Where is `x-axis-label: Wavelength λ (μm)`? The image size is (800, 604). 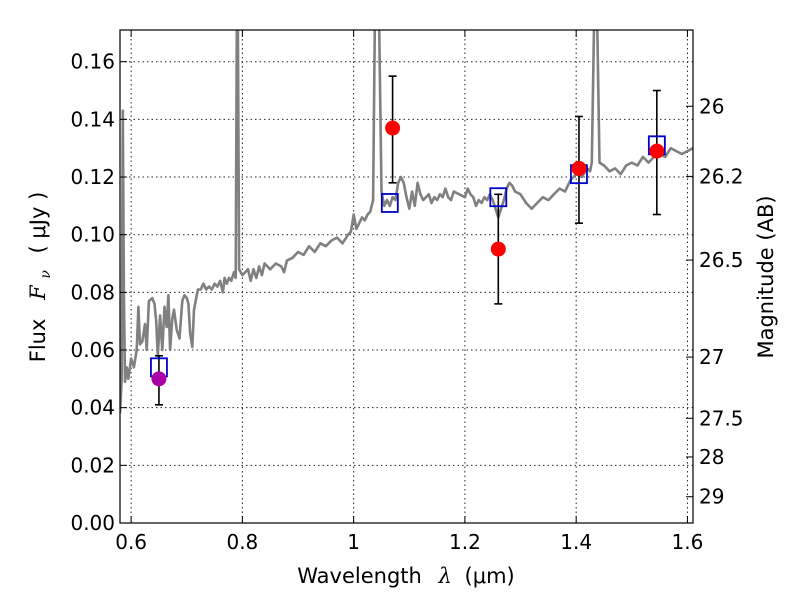
x-axis-label: Wavelength λ (μm) is located at coordinates (405, 576).